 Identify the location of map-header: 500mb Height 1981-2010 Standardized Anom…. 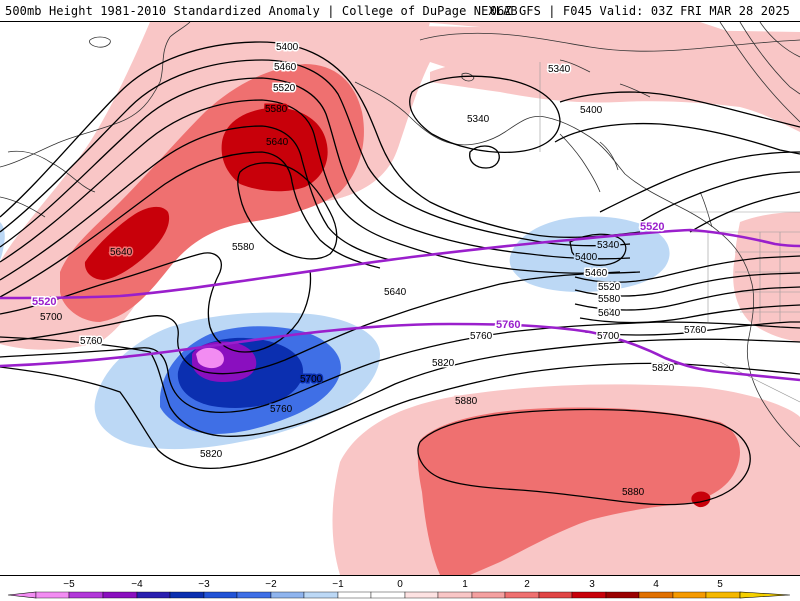
(400, 11).